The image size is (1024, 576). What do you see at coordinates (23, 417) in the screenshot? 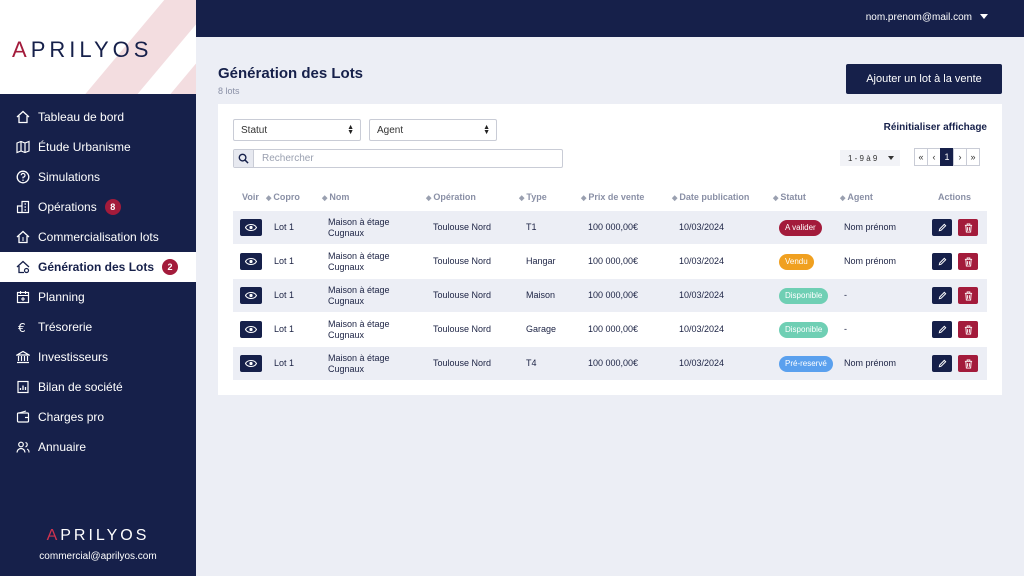
I see `wallet-icon` at bounding box center [23, 417].